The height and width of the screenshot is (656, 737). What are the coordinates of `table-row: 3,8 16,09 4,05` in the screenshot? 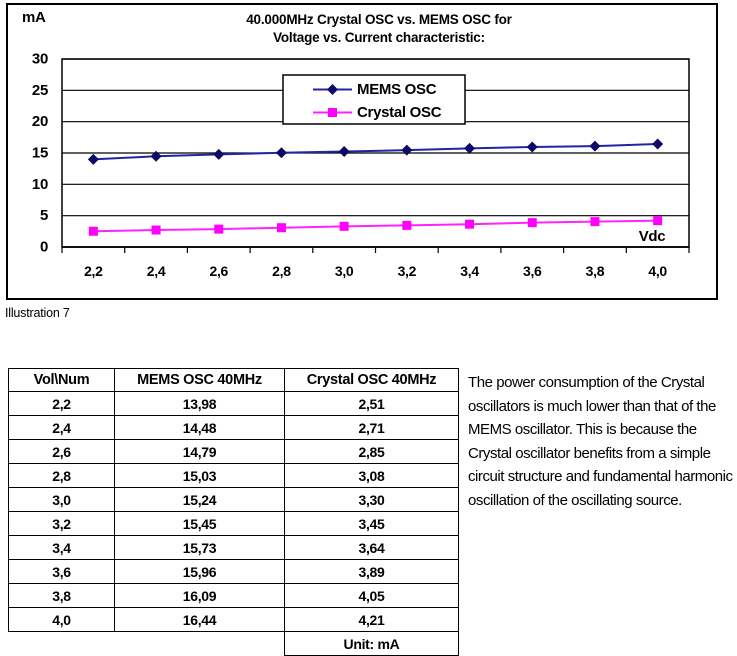 It's located at (233, 595).